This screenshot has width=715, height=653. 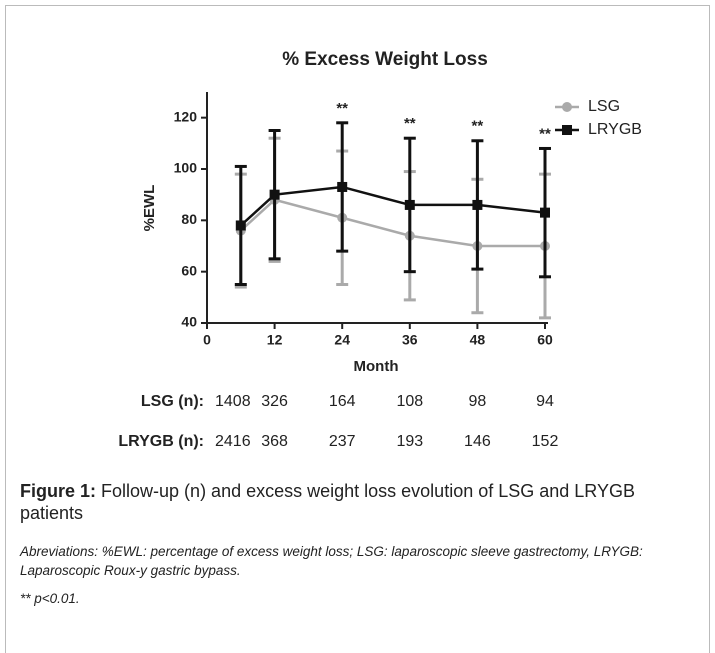 What do you see at coordinates (233, 401) in the screenshot?
I see `row-value: 1408` at bounding box center [233, 401].